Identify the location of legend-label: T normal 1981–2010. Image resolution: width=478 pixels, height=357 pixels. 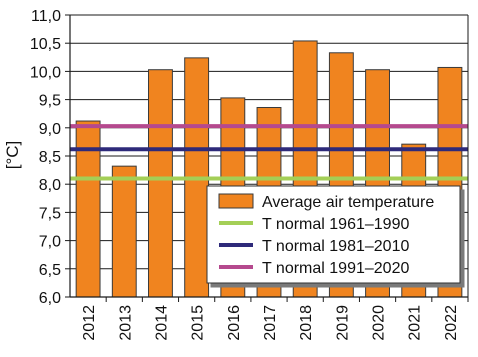
(335, 246).